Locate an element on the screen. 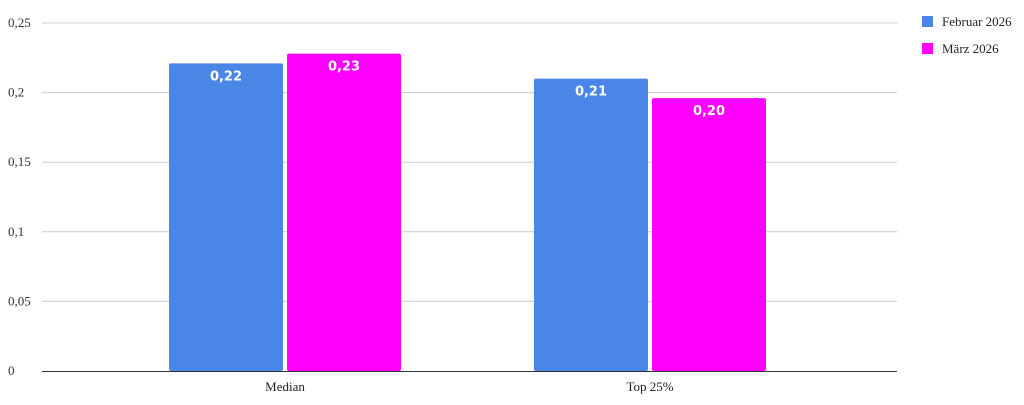 This screenshot has width=1024, height=405. data-label: 0,23 is located at coordinates (344, 67).